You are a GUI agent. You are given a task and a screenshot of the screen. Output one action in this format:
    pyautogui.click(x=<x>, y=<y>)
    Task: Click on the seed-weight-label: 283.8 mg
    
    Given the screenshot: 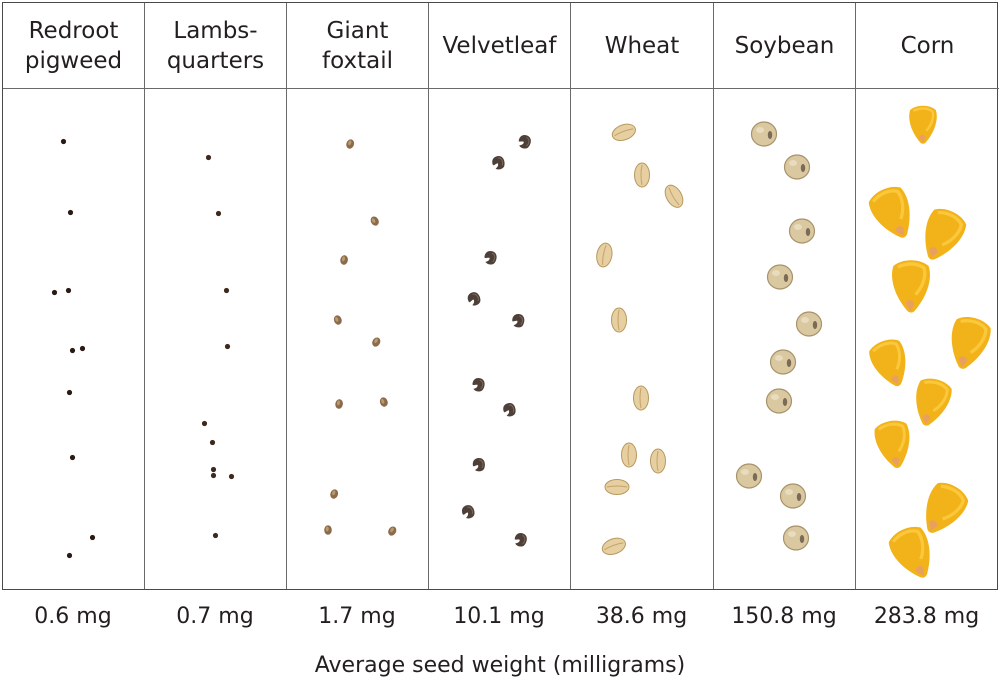 What is the action you would take?
    pyautogui.click(x=926, y=616)
    